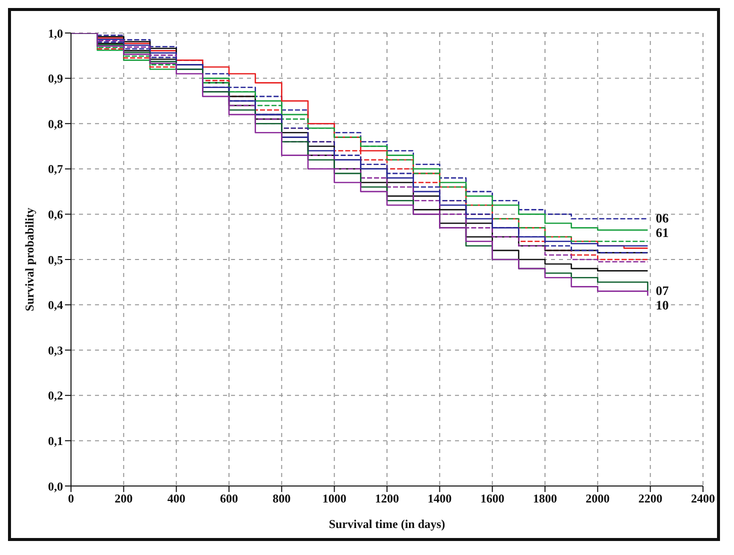 The image size is (734, 555). What do you see at coordinates (55, 305) in the screenshot?
I see `y-tick-label: 0,4` at bounding box center [55, 305].